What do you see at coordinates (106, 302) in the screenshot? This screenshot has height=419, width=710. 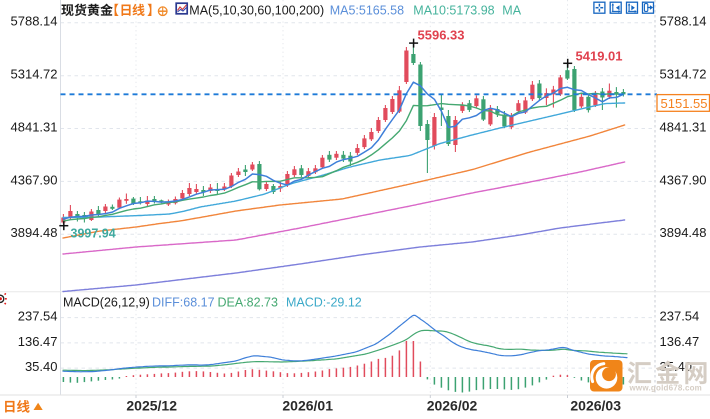 I see `svg-text: MACD(26,12,9)` at bounding box center [106, 302].